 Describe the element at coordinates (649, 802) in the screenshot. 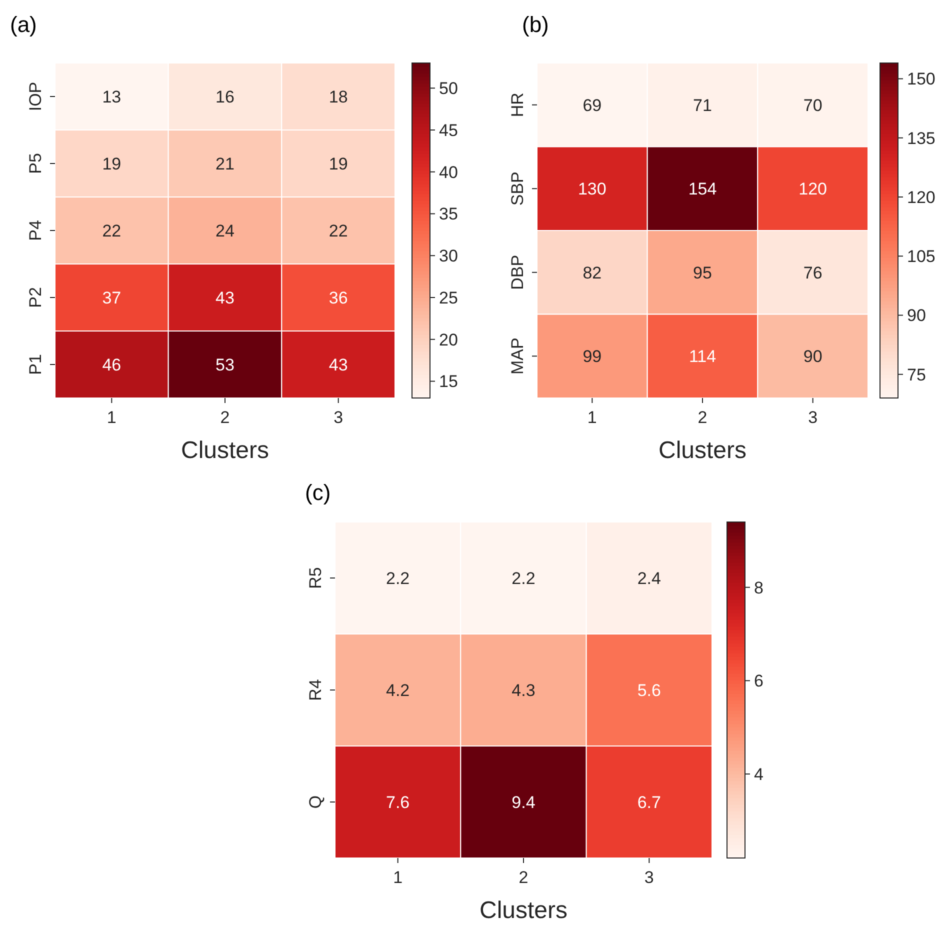

I see `data-label: 6.7` at that location.